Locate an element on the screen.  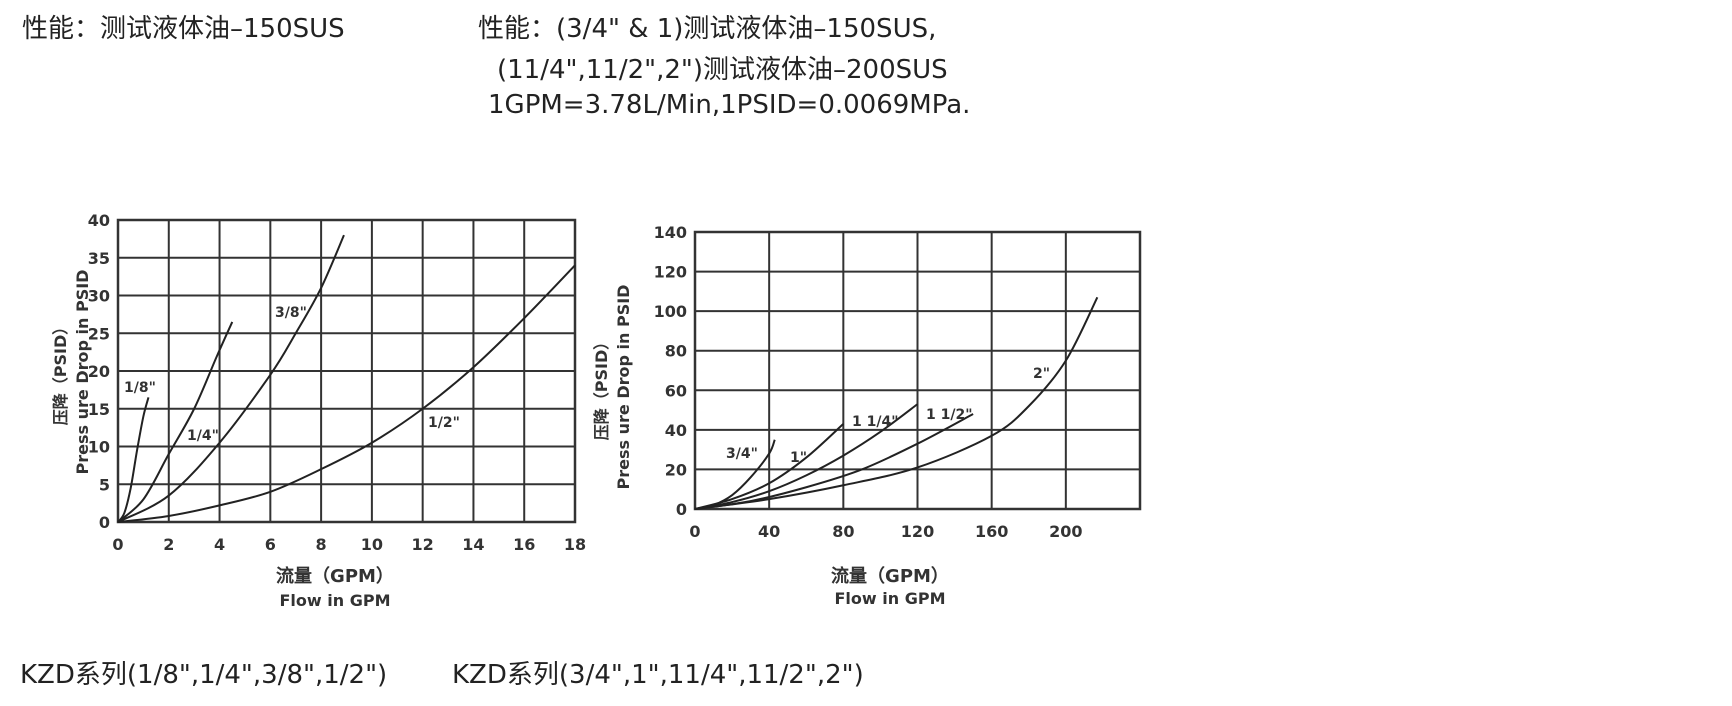
left-x-tick-label: 0 is located at coordinates (117, 544).